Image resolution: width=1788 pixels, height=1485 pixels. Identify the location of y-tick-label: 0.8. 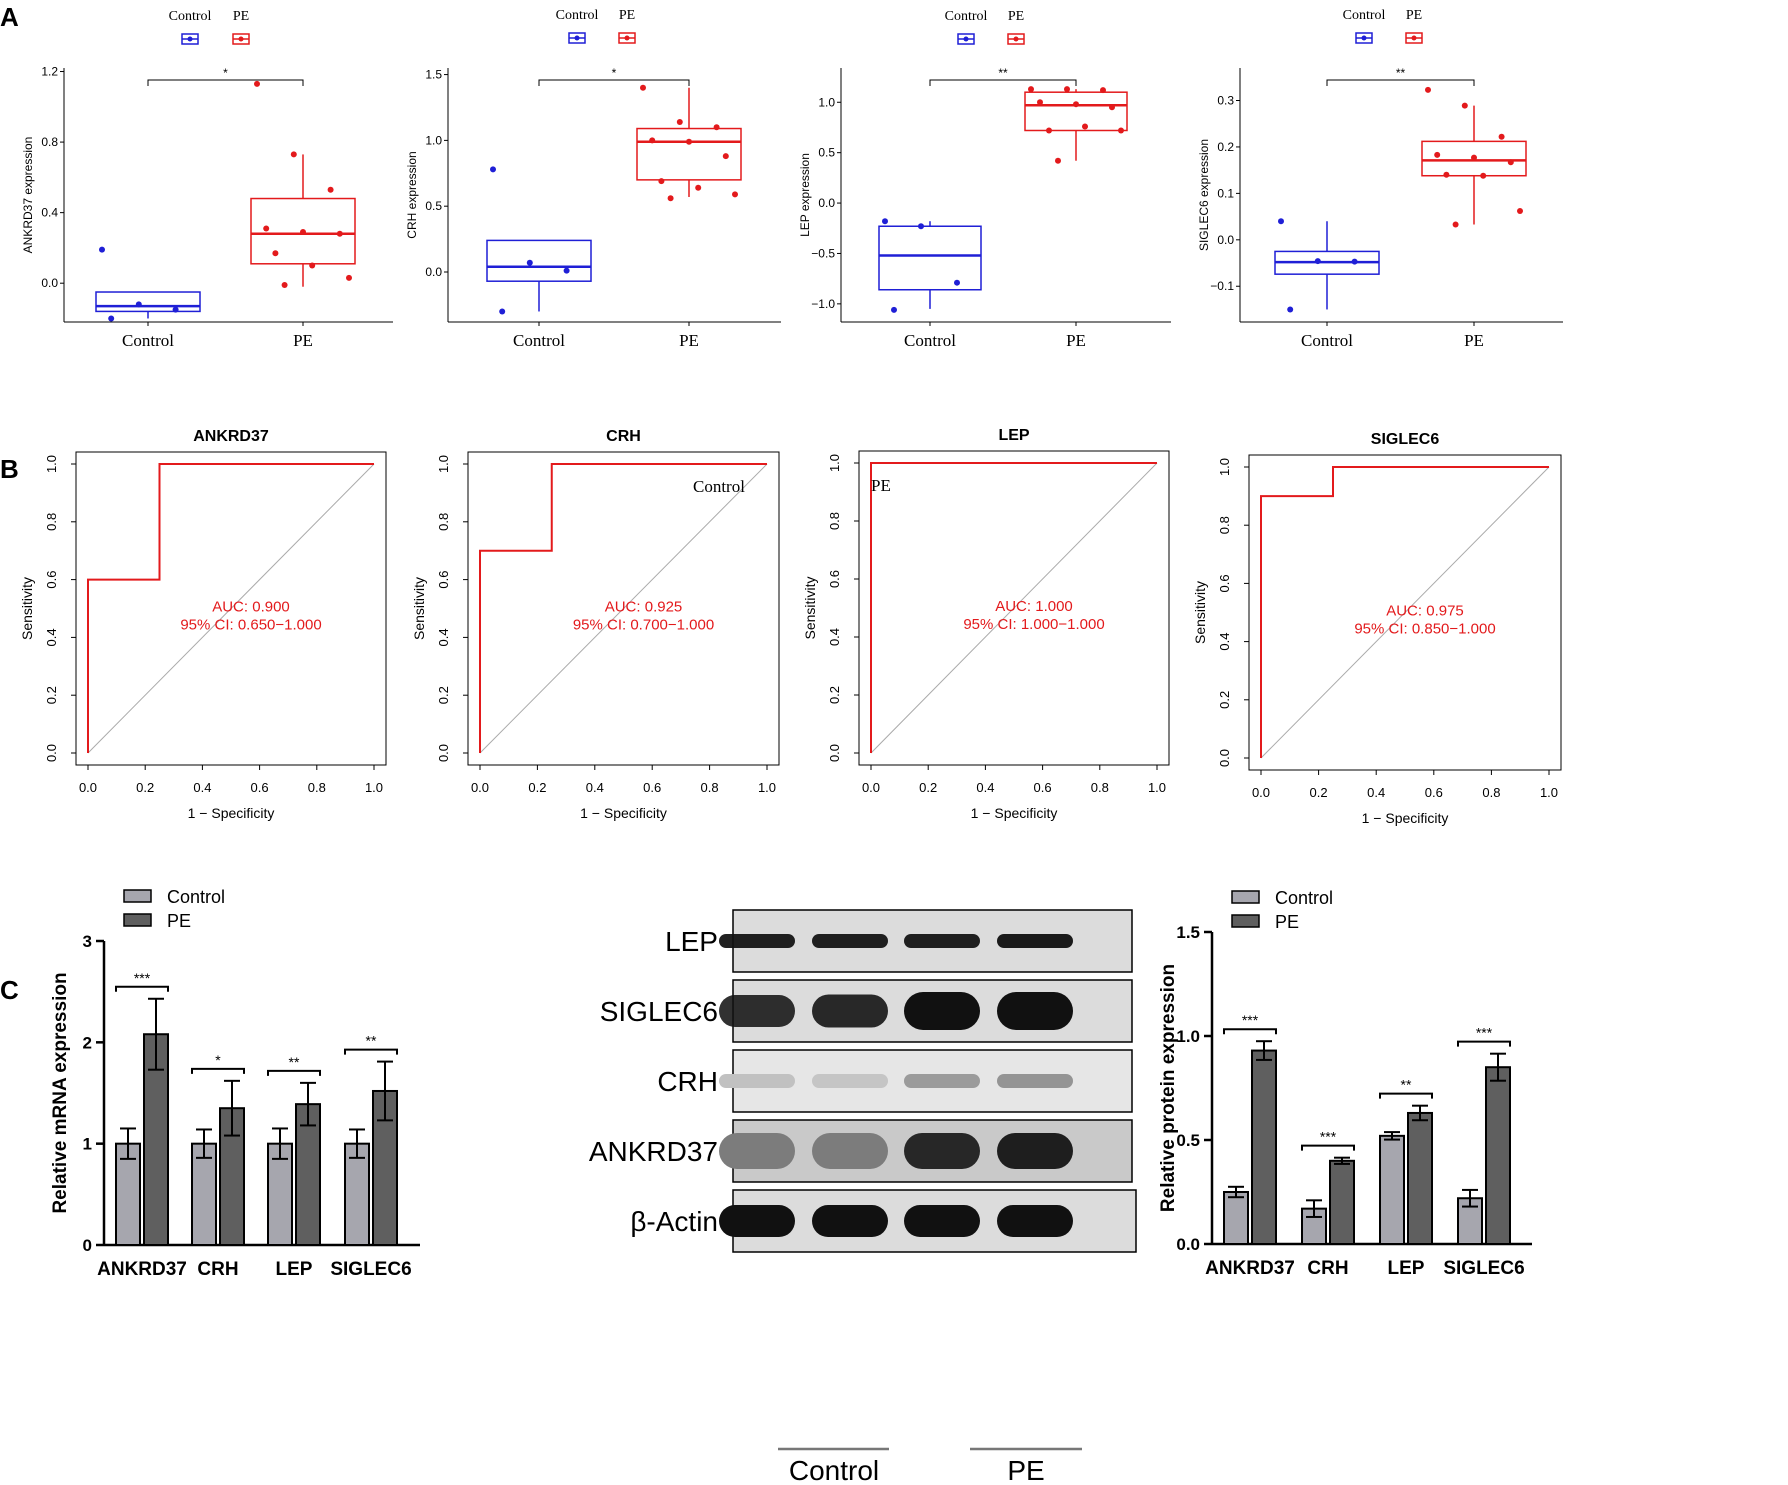
(443, 522).